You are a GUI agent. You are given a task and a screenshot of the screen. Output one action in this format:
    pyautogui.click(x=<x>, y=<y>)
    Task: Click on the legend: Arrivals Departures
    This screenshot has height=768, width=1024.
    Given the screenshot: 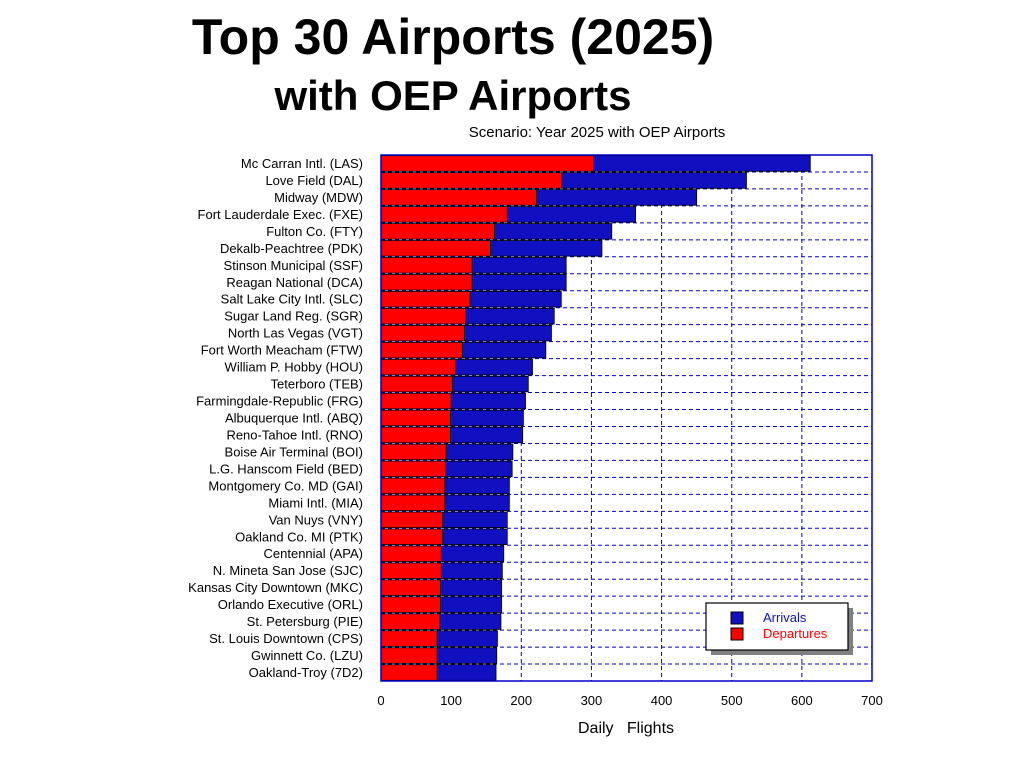 What is the action you would take?
    pyautogui.click(x=779, y=628)
    